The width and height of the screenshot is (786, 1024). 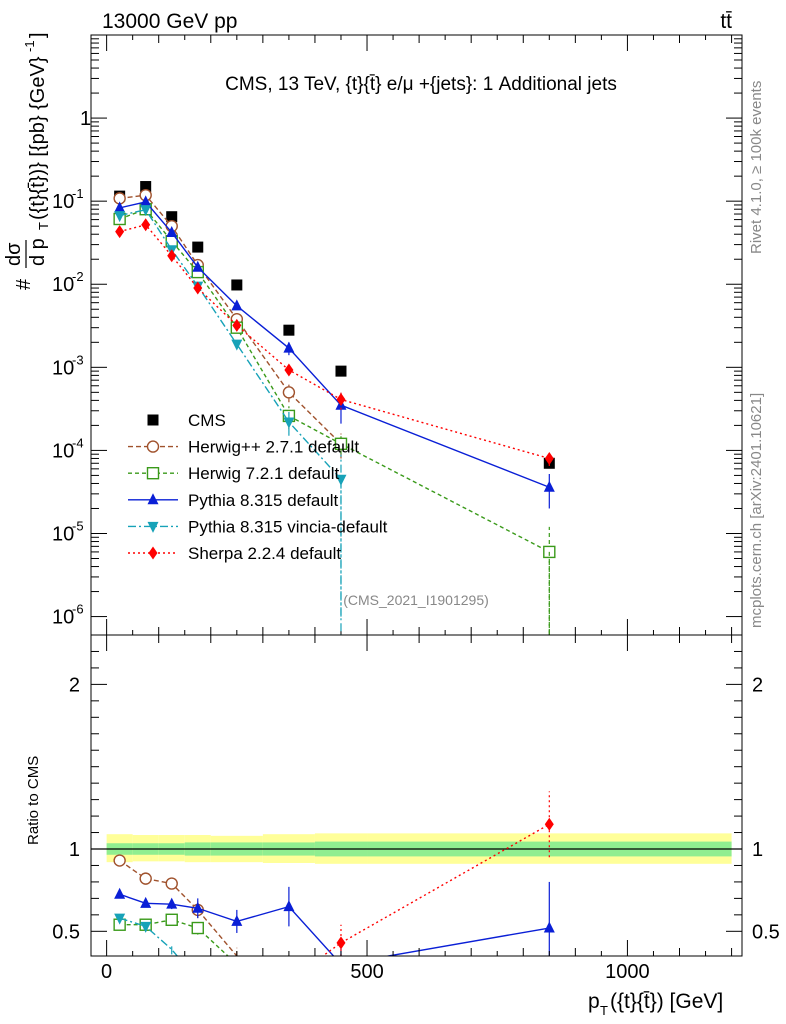 I want to click on ratio-line, so click(x=334, y=924).